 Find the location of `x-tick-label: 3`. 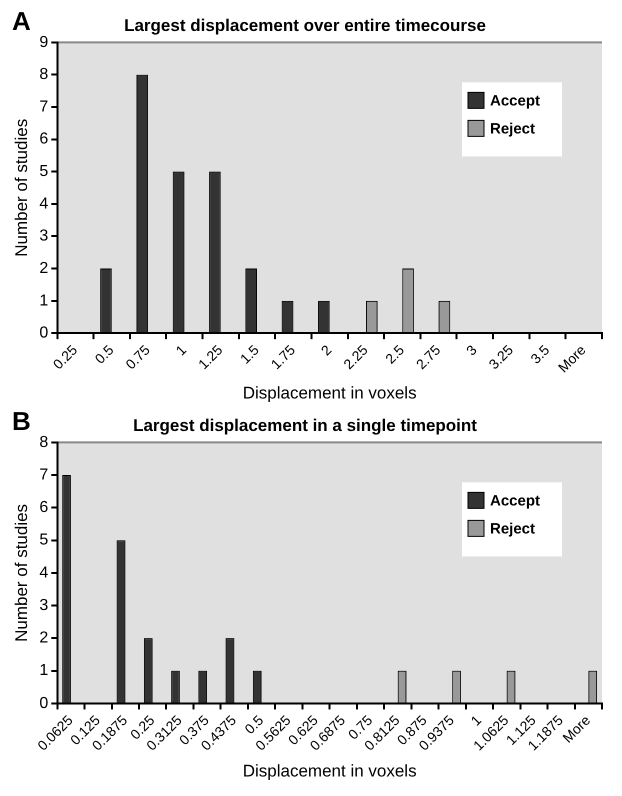

x-tick-label: 3 is located at coordinates (471, 350).